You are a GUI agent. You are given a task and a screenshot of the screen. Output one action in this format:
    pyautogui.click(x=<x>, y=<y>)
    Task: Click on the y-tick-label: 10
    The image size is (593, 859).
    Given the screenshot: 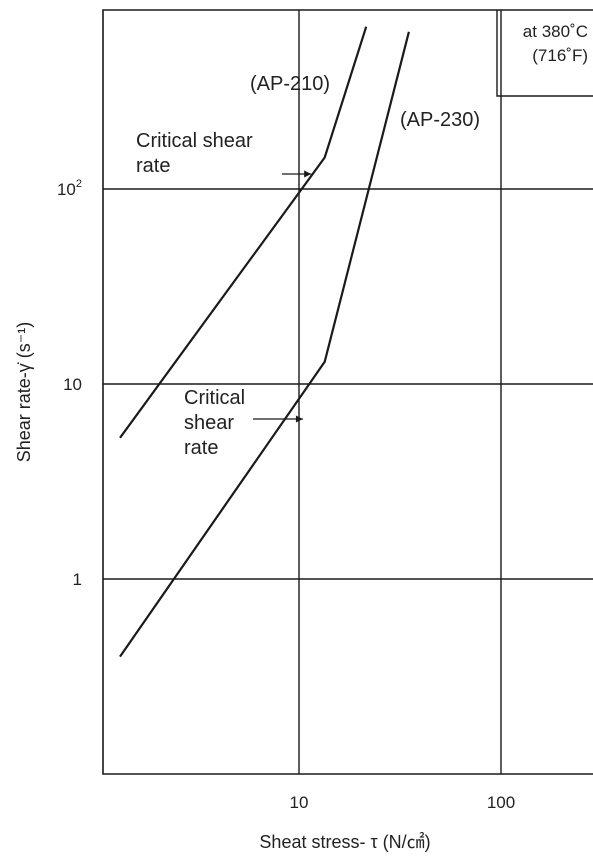 What is the action you would take?
    pyautogui.click(x=72, y=384)
    